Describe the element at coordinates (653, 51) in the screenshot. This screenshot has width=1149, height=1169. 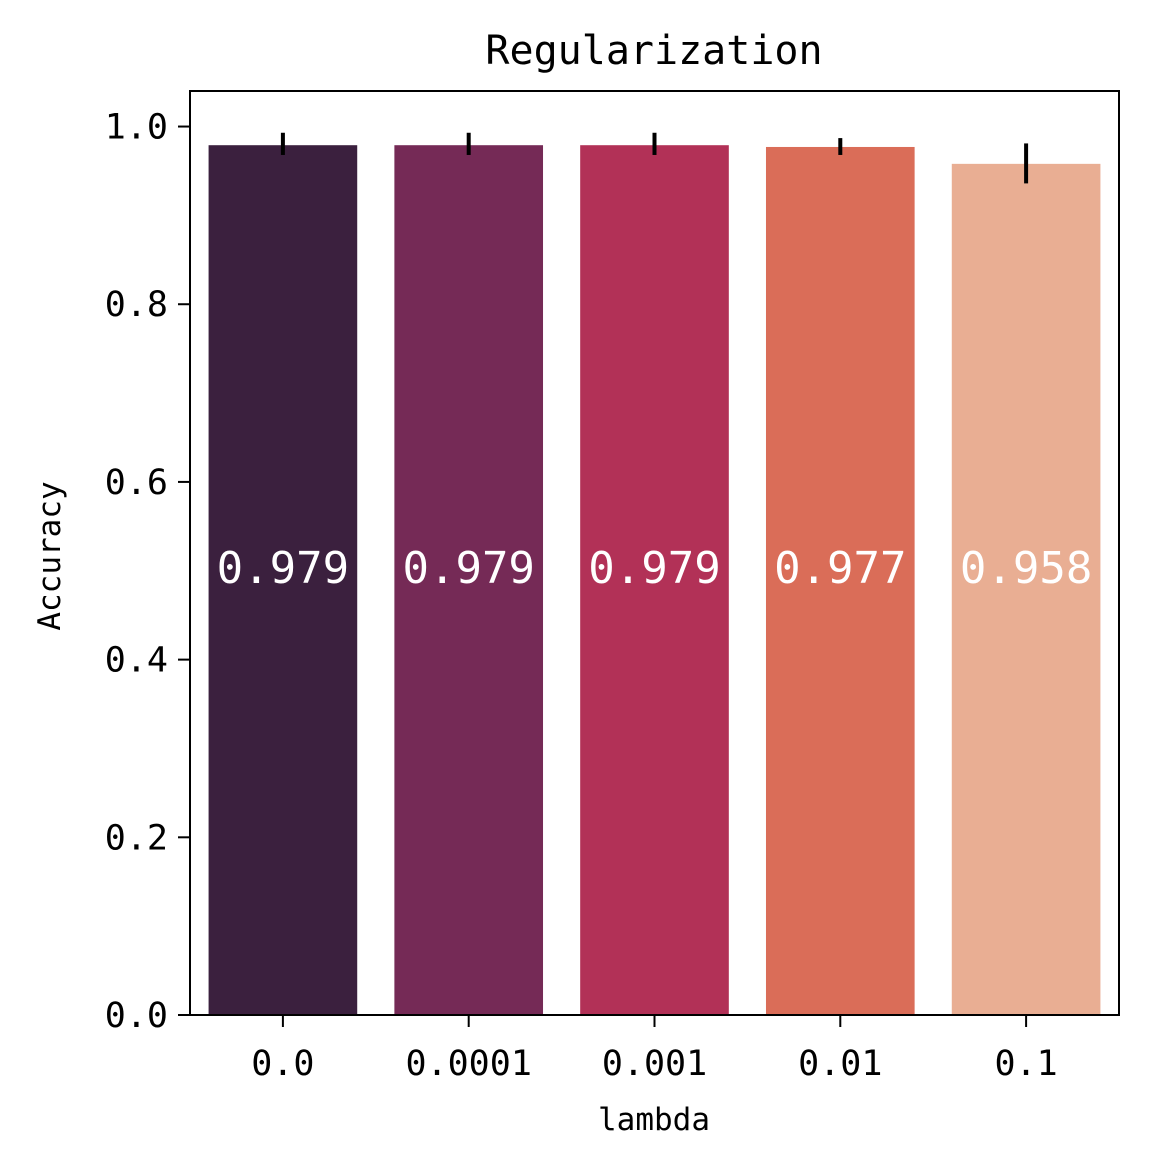
I see `chart-title: Regularization` at that location.